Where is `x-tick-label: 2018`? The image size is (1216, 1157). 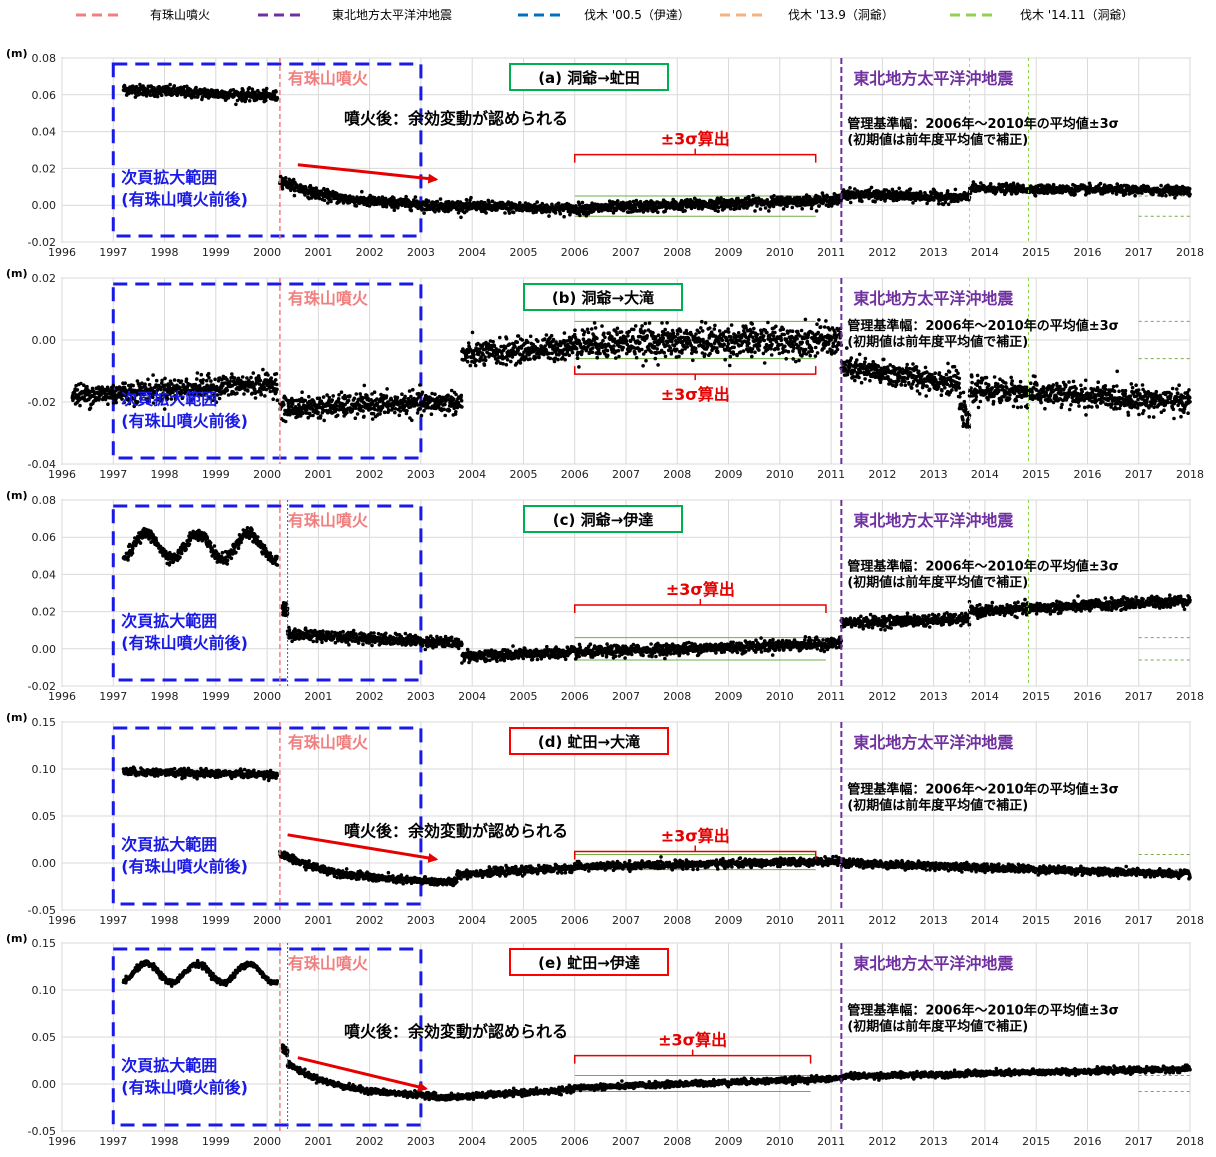 x-tick-label: 2018 is located at coordinates (1190, 474).